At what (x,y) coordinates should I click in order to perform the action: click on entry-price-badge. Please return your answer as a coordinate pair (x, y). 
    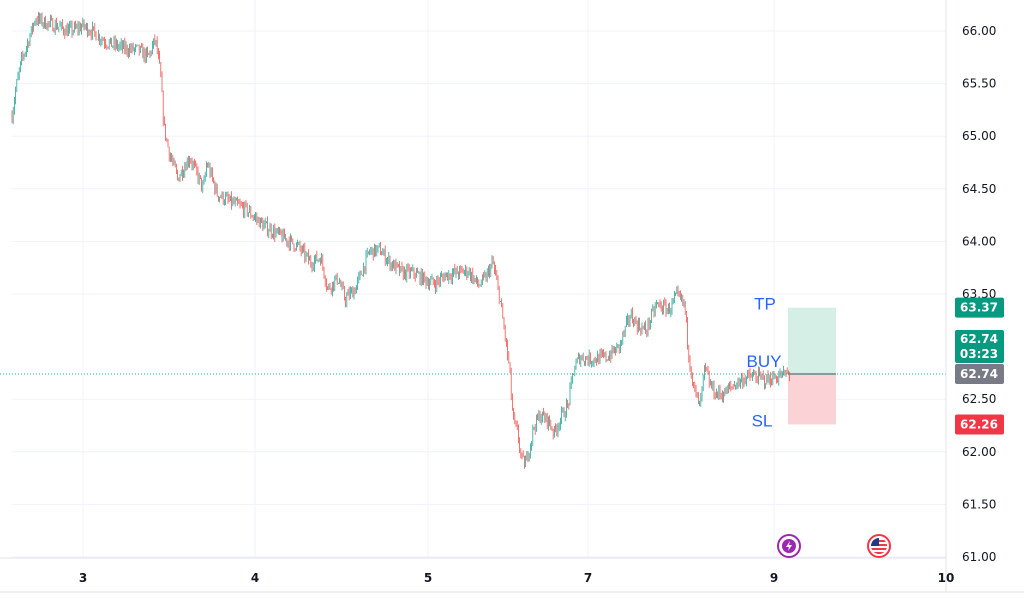
    Looking at the image, I should click on (979, 373).